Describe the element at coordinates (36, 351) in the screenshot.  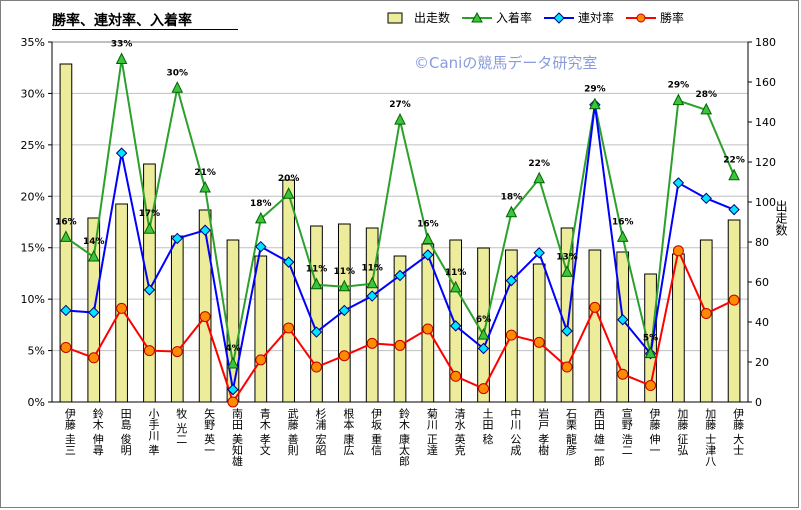
I see `y1-tick-label: 5%` at that location.